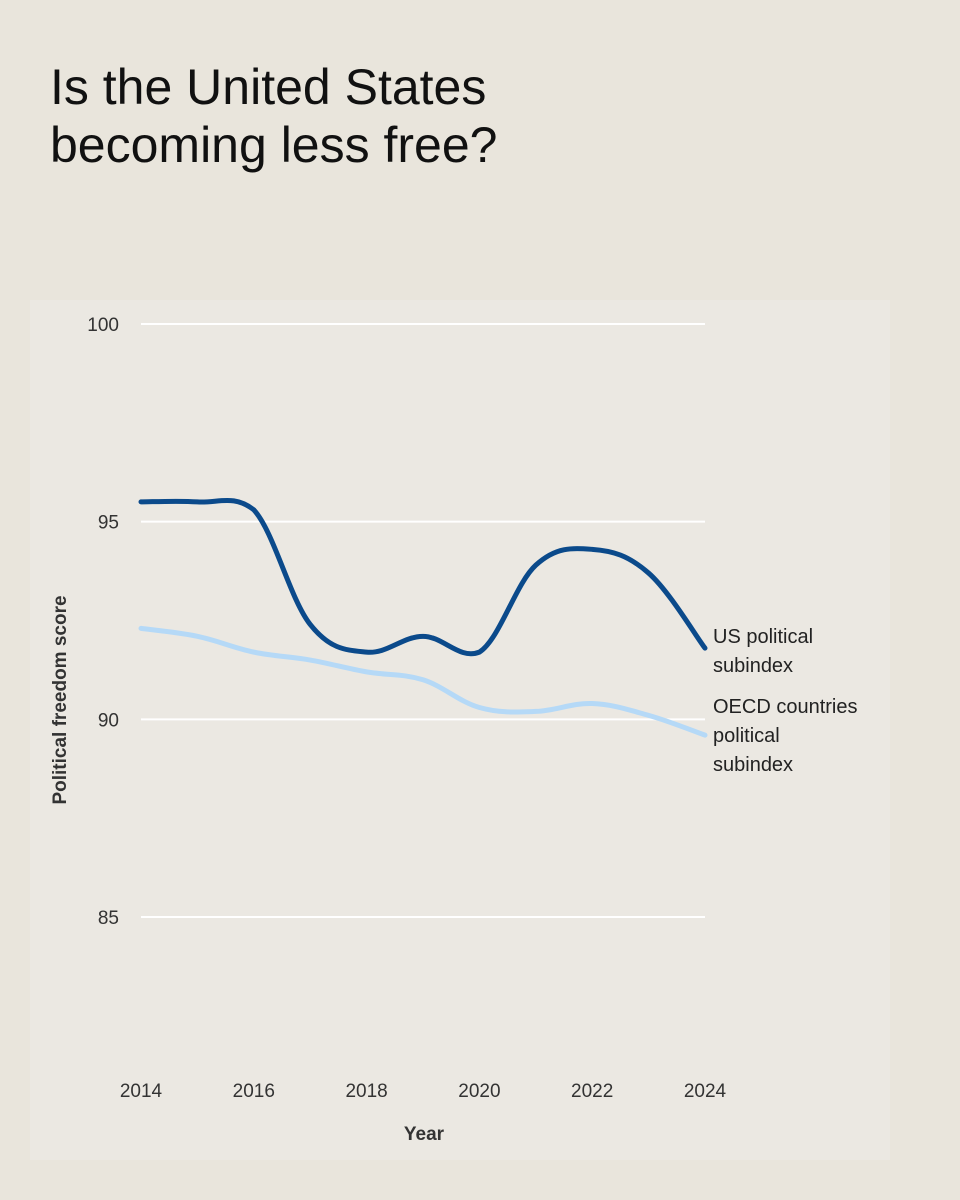  I want to click on oecd-series-label: political, so click(746, 736).